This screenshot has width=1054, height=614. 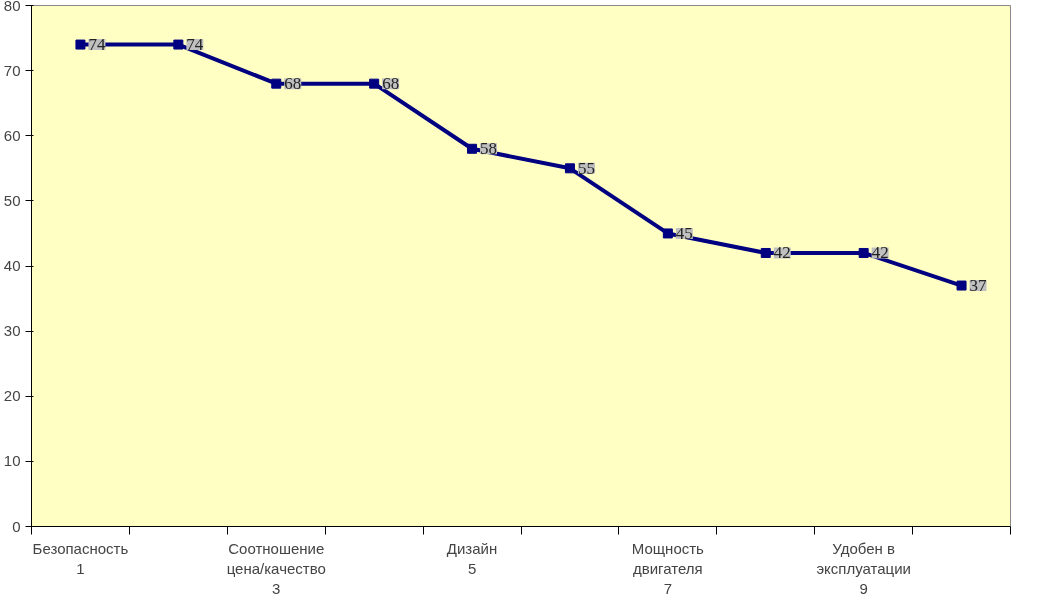 I want to click on x-tick-label: Соотношение цена/качество 3, so click(x=276, y=568).